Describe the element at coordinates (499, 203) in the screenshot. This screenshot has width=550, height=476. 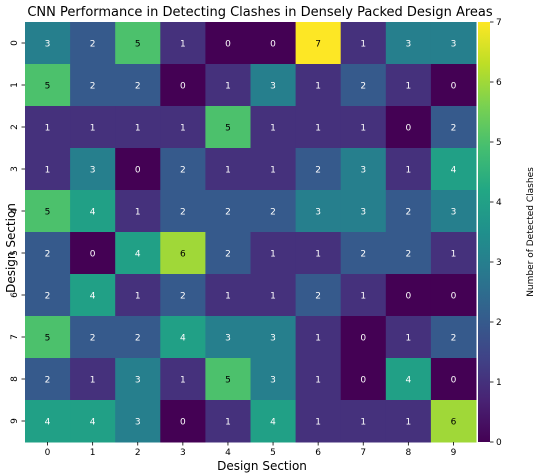
I see `colorbar-tick-label: 4` at that location.